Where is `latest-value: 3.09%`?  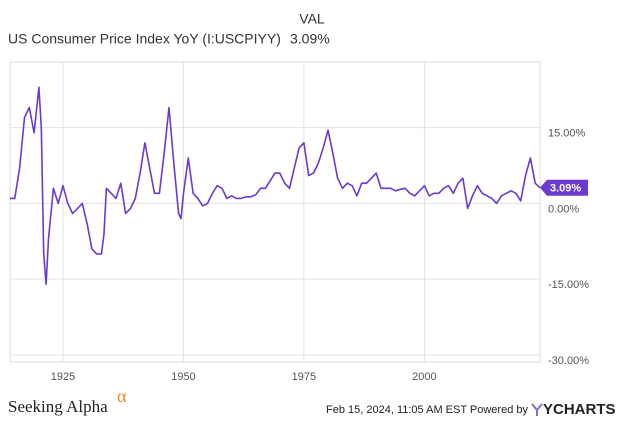 latest-value: 3.09% is located at coordinates (310, 39).